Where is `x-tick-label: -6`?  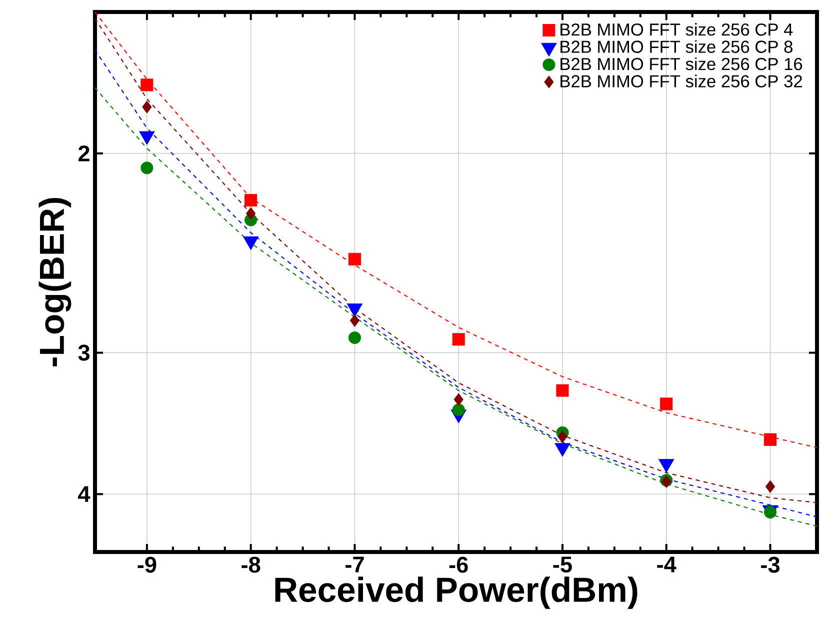
x-tick-label: -6 is located at coordinates (458, 564).